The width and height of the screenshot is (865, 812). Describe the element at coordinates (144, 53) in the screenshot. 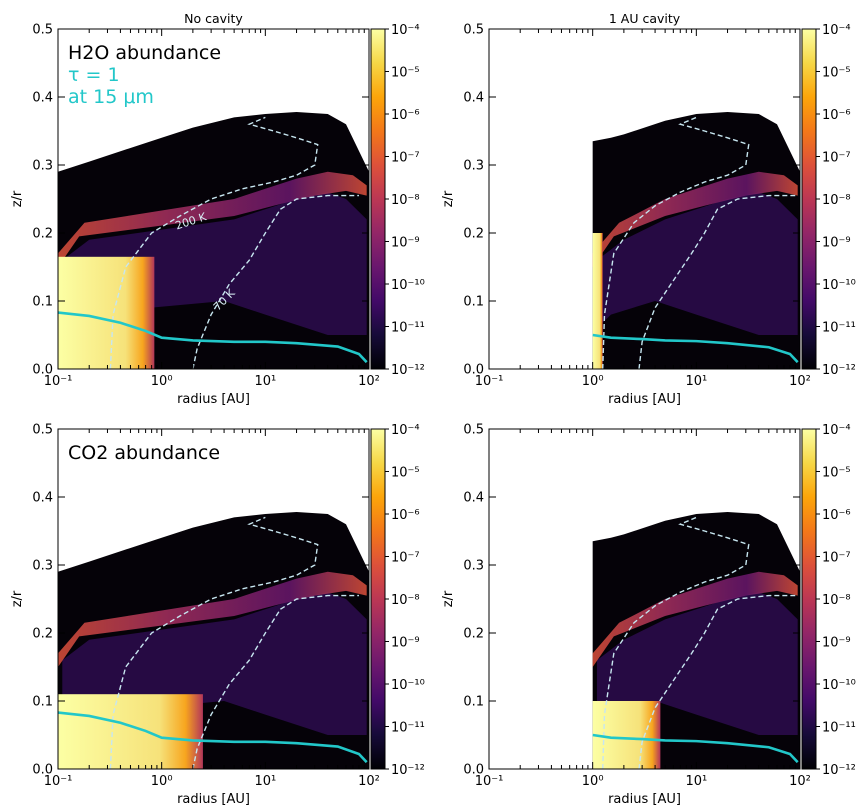

I see `species-annotation: H2O abundance` at that location.